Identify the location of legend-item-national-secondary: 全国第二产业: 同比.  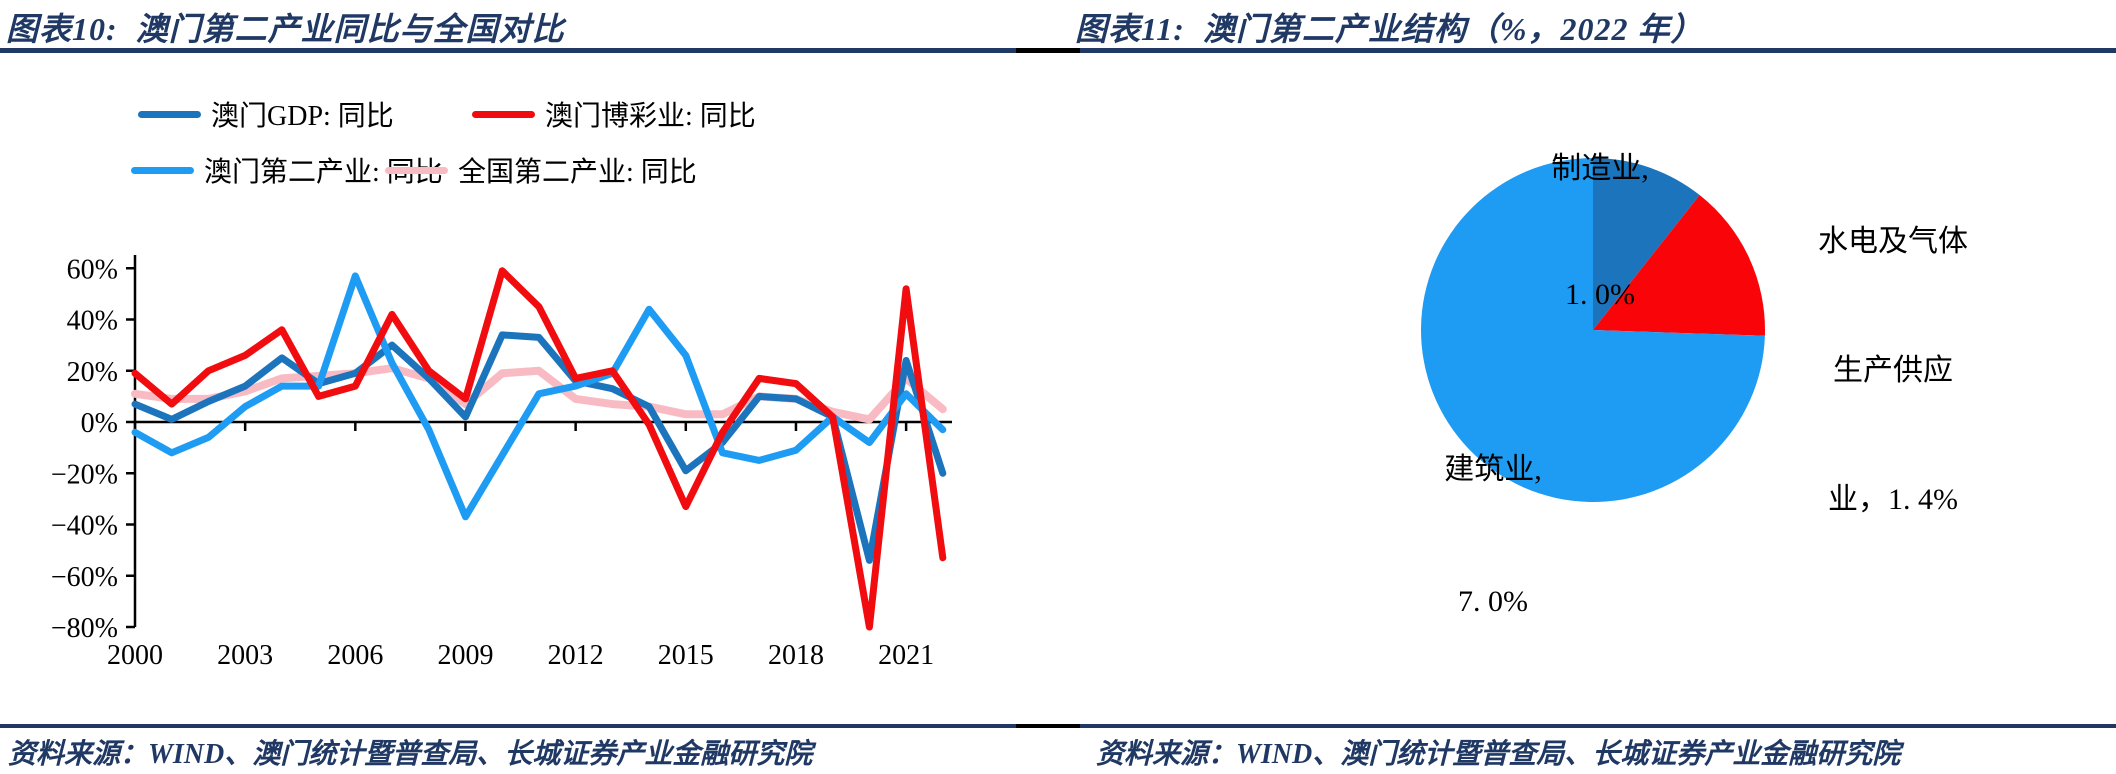
(541, 171).